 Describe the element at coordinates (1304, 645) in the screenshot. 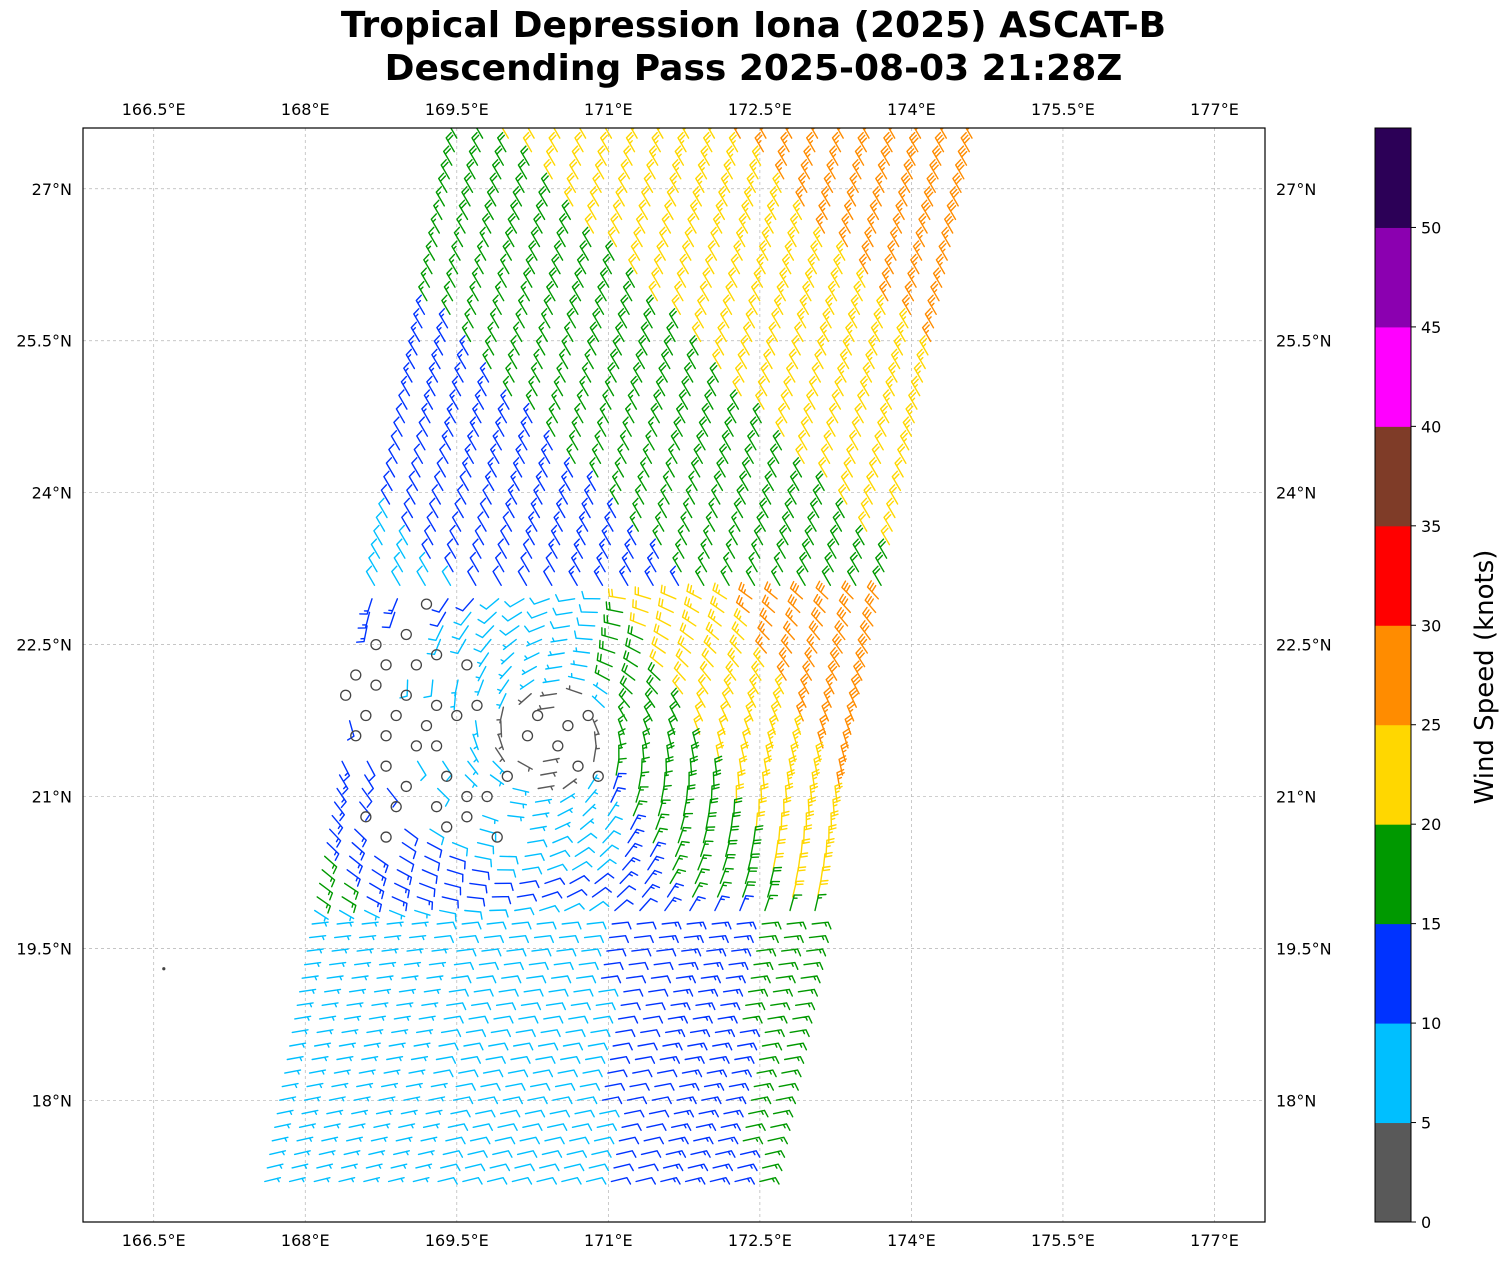

I see `lat-tick-label-right: 22.5°N` at that location.